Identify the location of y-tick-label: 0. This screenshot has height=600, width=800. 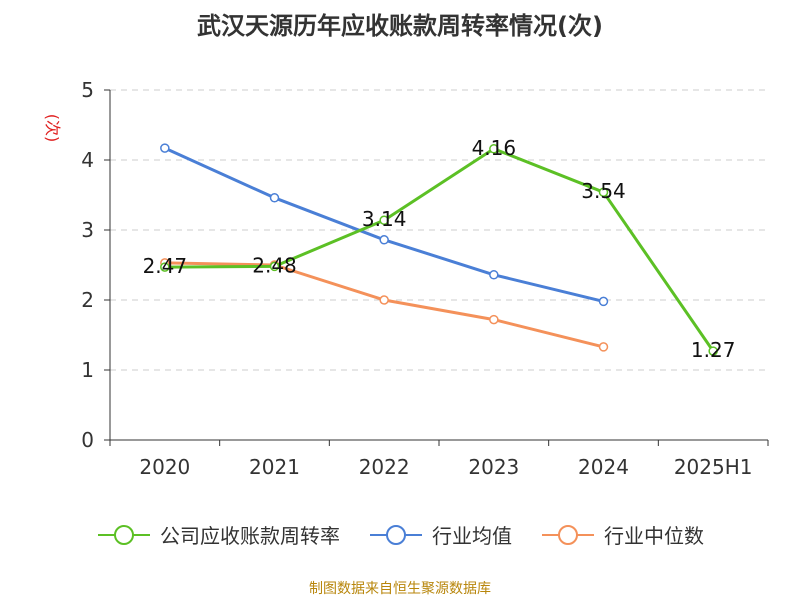
(87, 440).